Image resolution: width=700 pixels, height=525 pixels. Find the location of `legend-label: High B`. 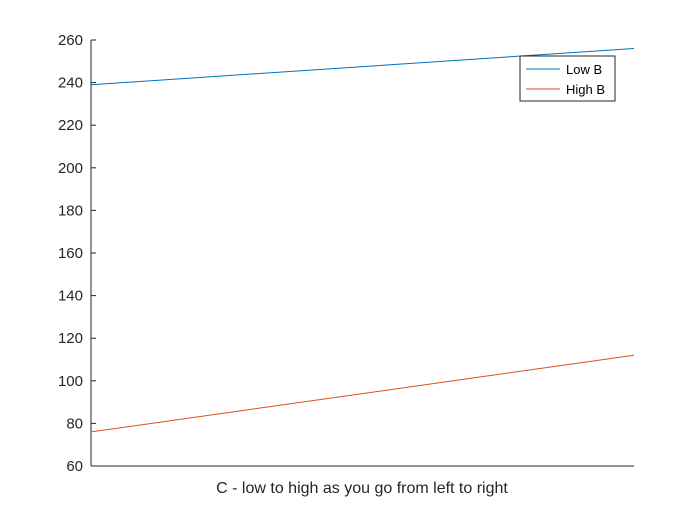

legend-label: High B is located at coordinates (585, 89).